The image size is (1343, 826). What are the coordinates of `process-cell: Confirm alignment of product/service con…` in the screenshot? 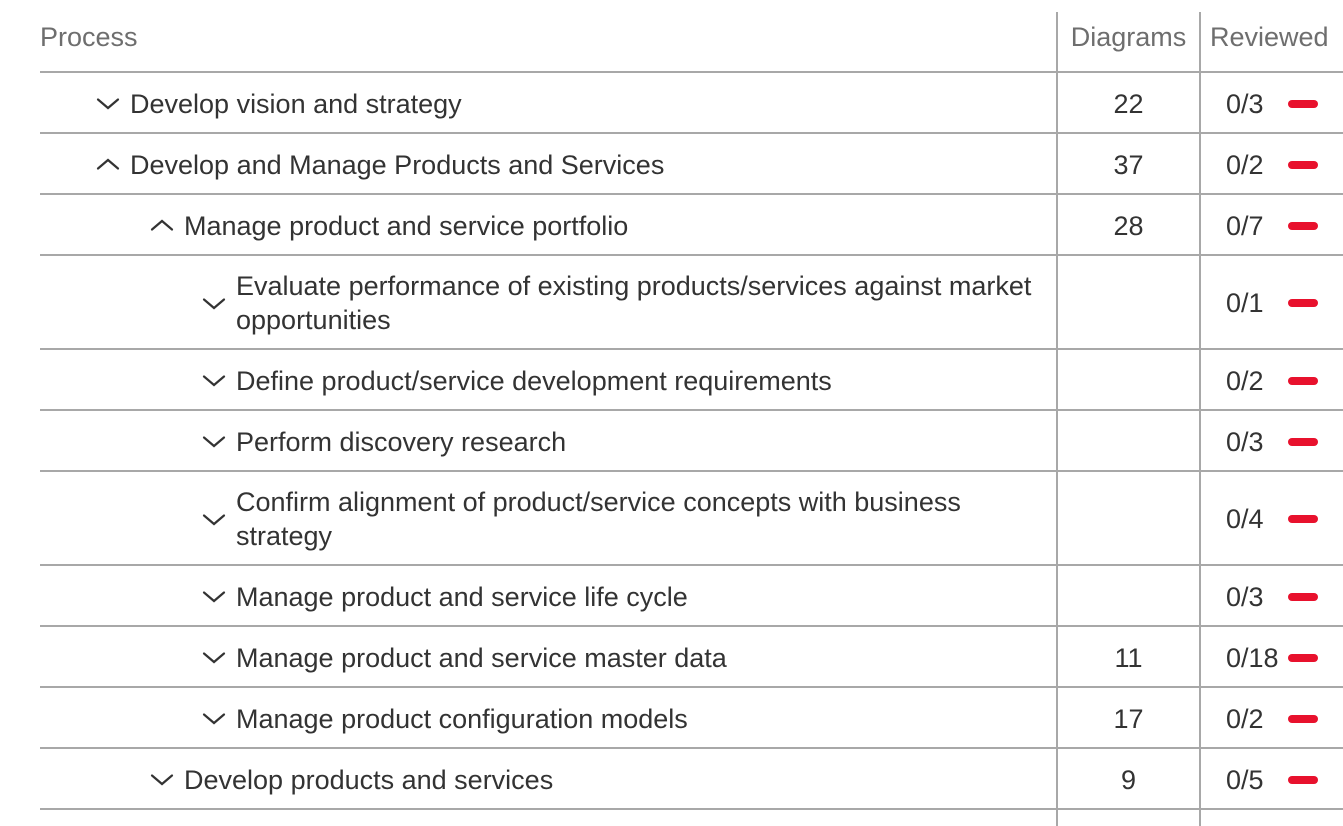 It's located at (528, 519).